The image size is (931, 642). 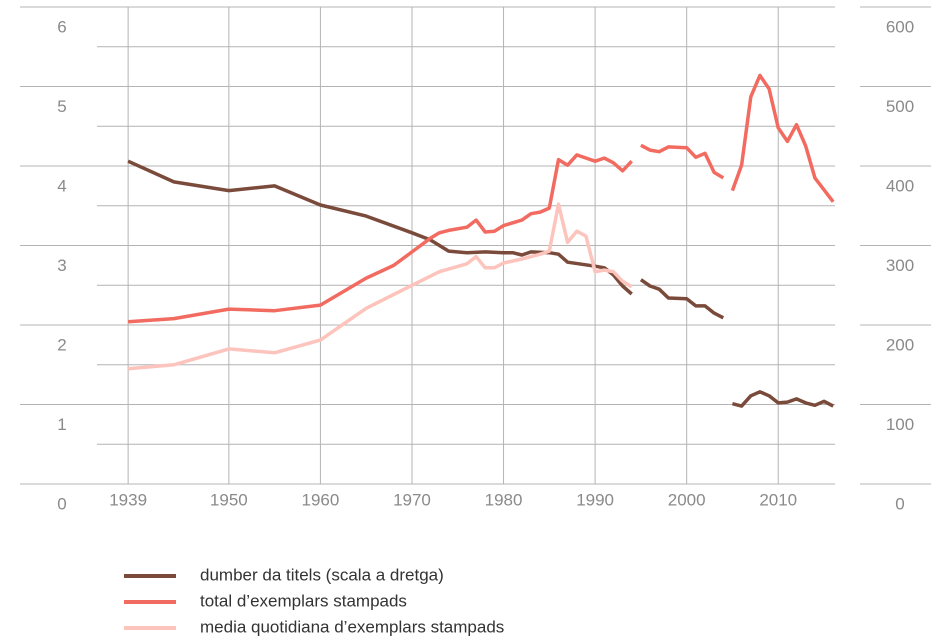 What do you see at coordinates (229, 499) in the screenshot?
I see `x-tick-label: 1950` at bounding box center [229, 499].